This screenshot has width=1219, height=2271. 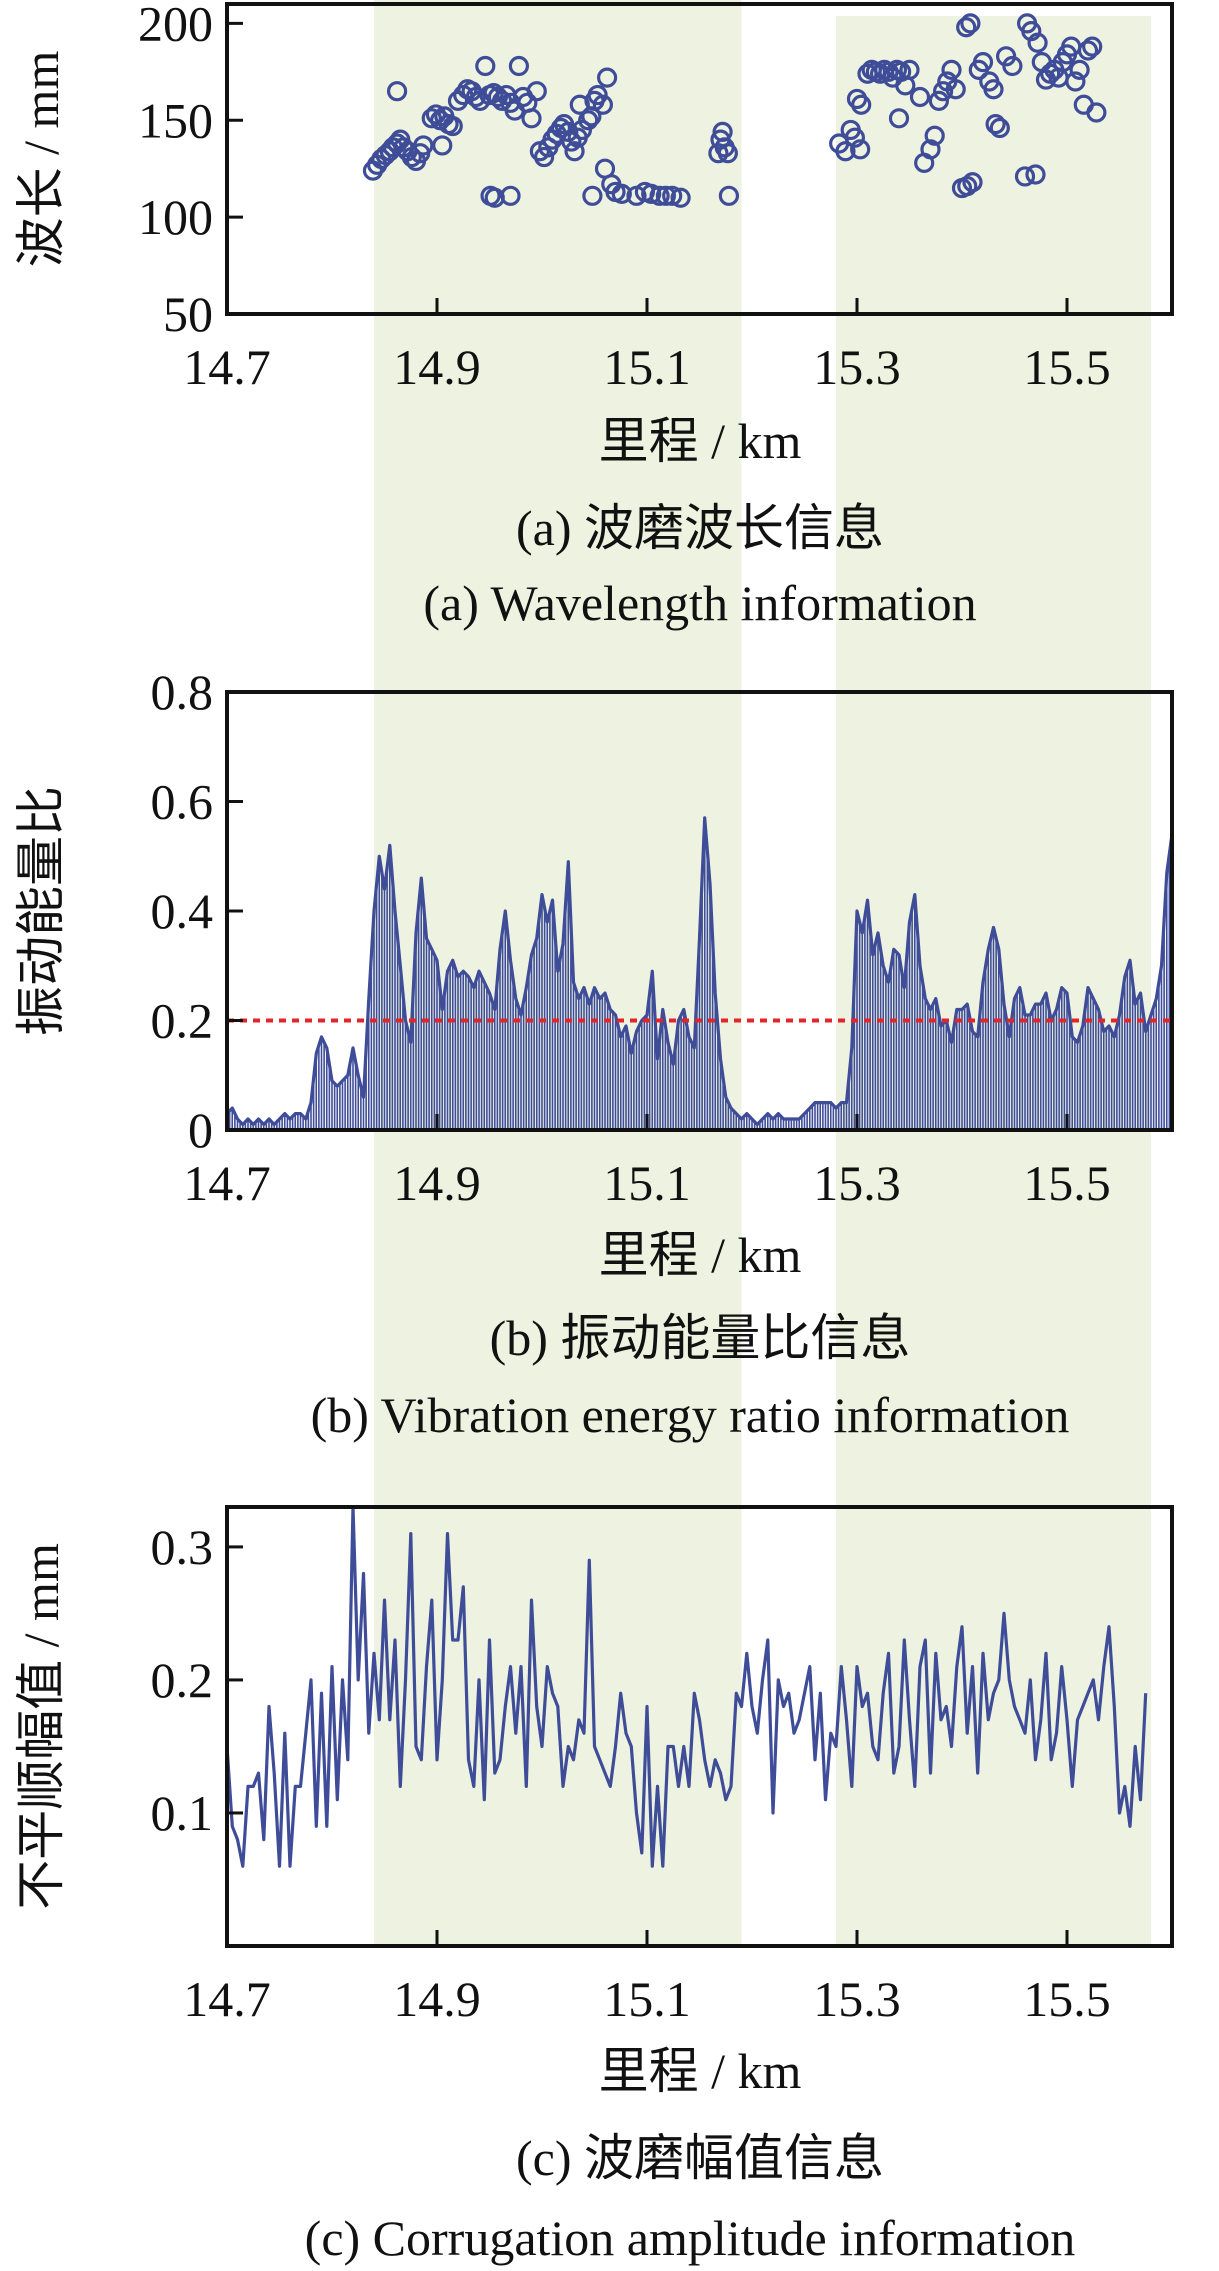 I want to click on amplitude-series, so click(x=687, y=1687).